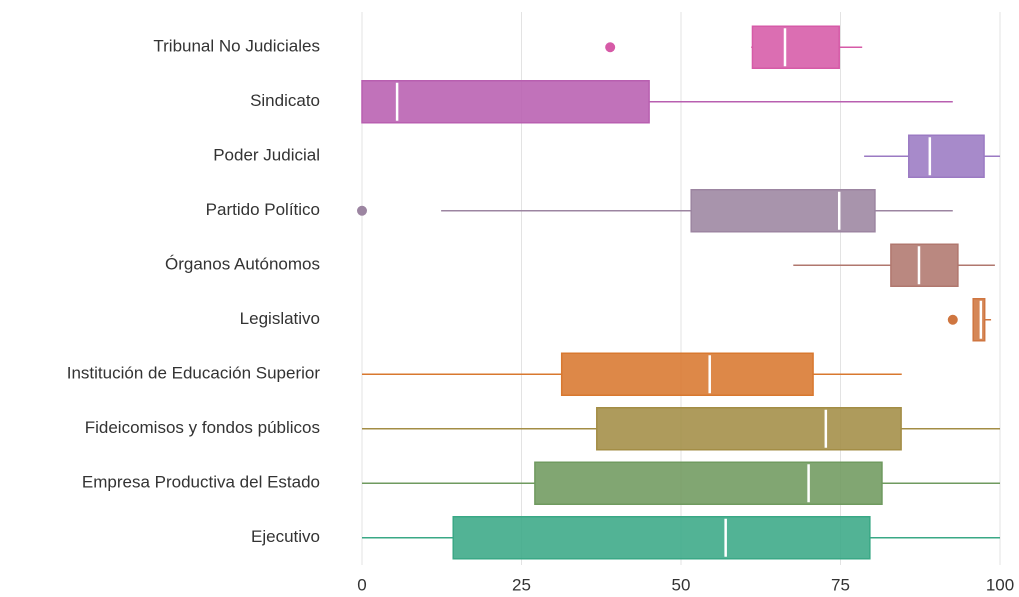 This screenshot has height=597, width=1019. Describe the element at coordinates (236, 46) in the screenshot. I see `y-tick-label: Tribunal No Judiciales` at that location.